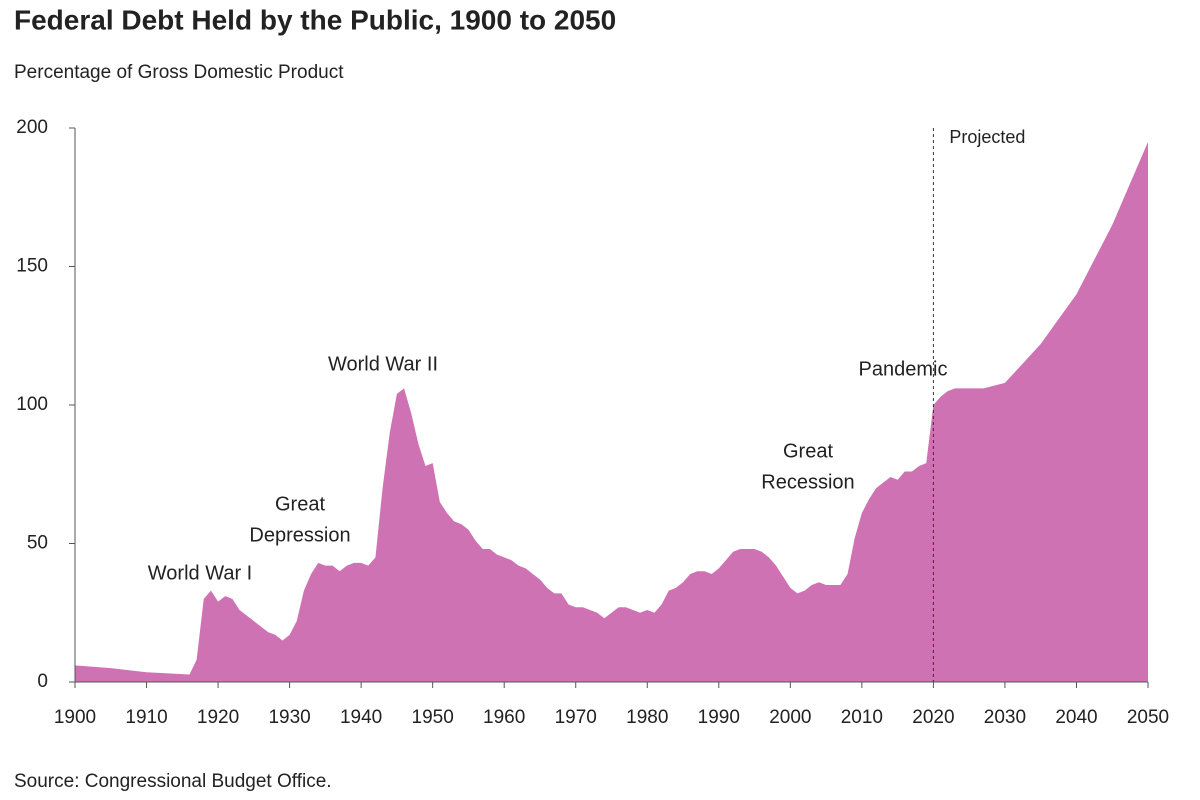 The height and width of the screenshot is (800, 1200). What do you see at coordinates (289, 717) in the screenshot?
I see `x-tick-label: 1930` at bounding box center [289, 717].